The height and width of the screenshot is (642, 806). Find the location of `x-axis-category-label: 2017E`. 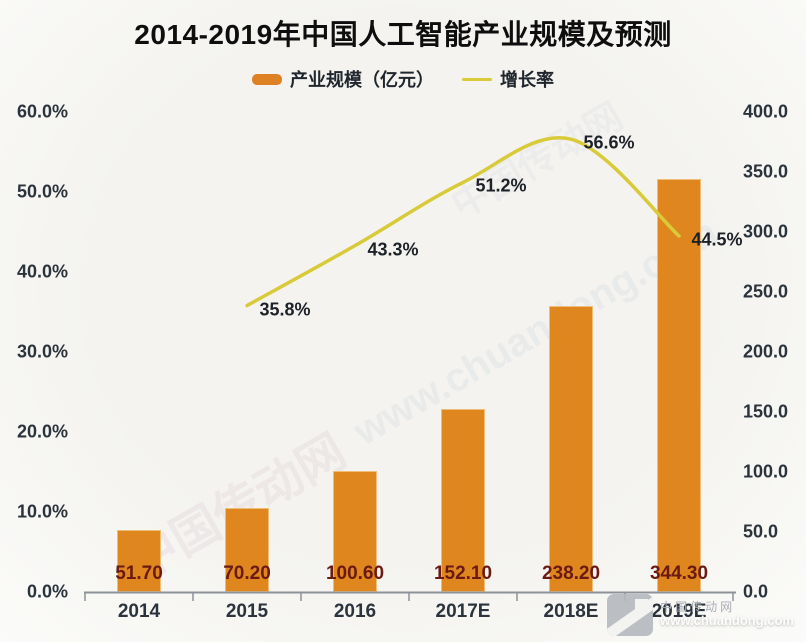

x-axis-category-label: 2017E is located at coordinates (463, 611).